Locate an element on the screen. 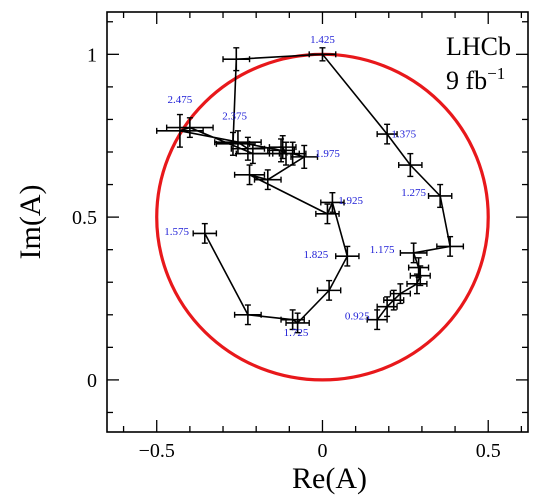  mass-label: 1.175 is located at coordinates (382, 250).